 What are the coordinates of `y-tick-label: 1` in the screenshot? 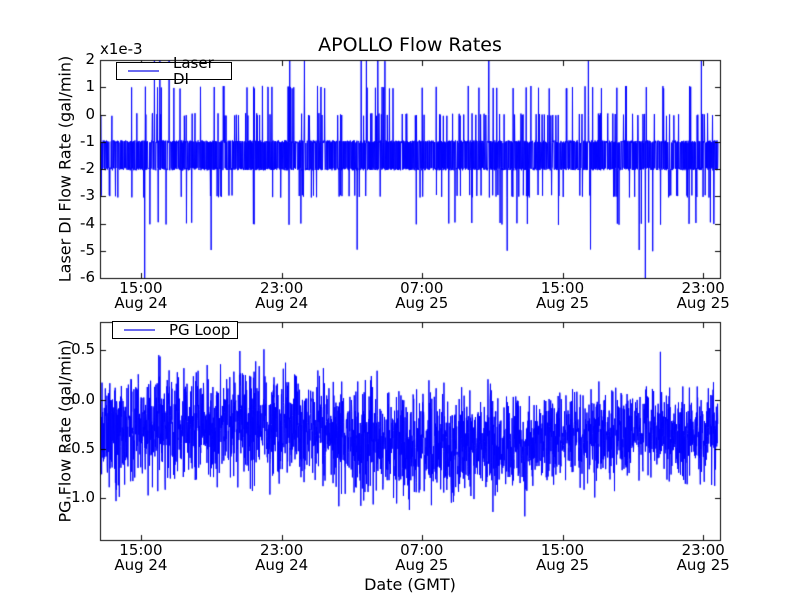 It's located at (90, 86).